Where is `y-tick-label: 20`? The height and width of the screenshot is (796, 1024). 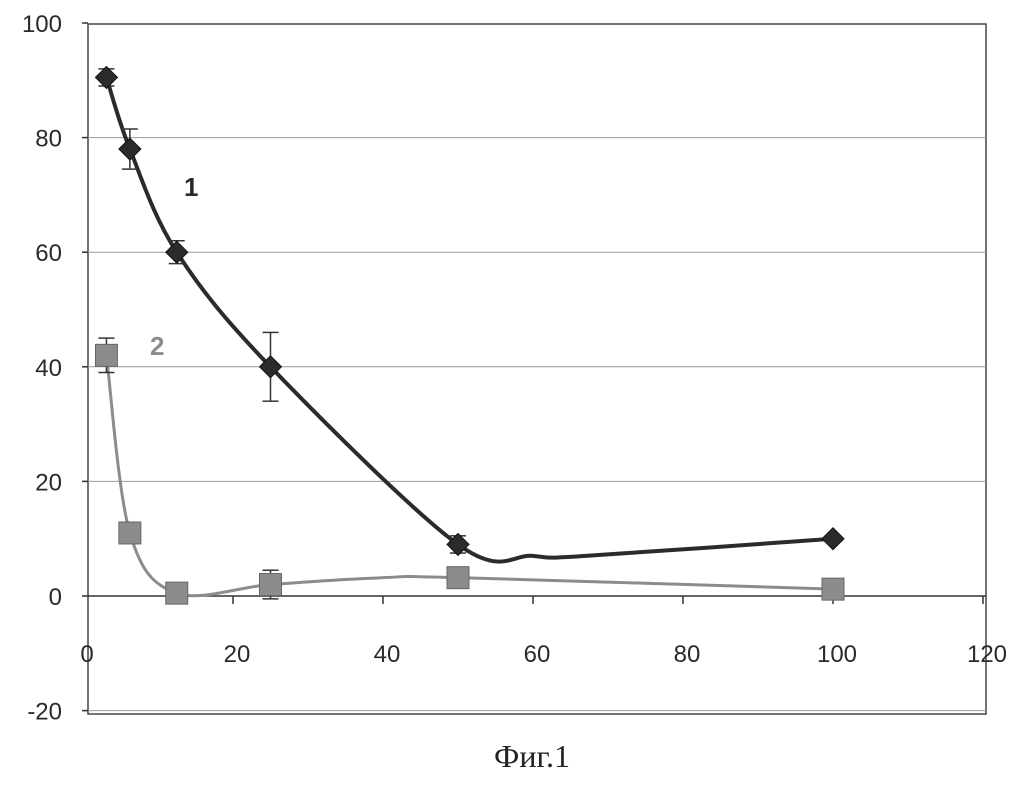
y-tick-label: 20 is located at coordinates (48, 482).